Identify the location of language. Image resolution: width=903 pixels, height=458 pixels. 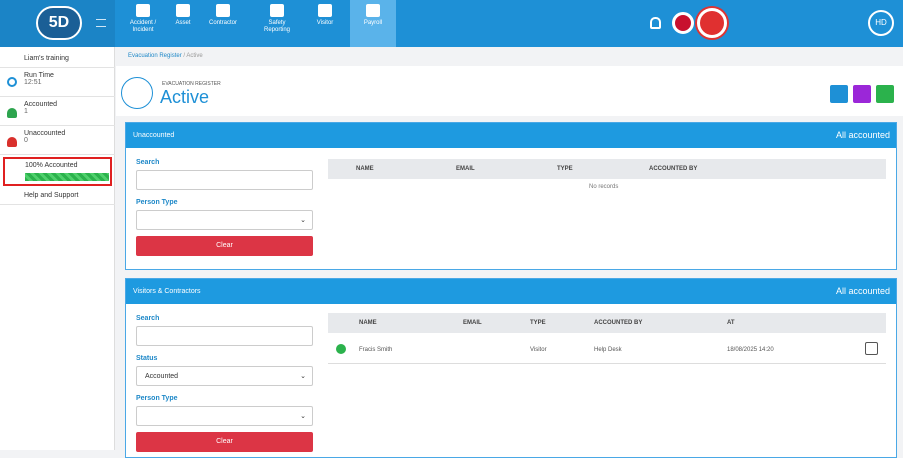
(683, 23).